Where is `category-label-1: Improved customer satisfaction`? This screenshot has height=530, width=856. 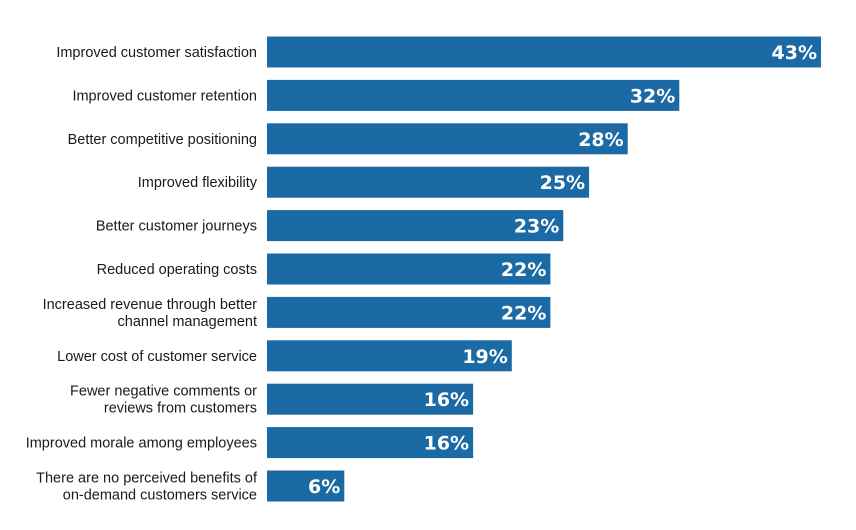
category-label-1: Improved customer satisfaction is located at coordinates (156, 53).